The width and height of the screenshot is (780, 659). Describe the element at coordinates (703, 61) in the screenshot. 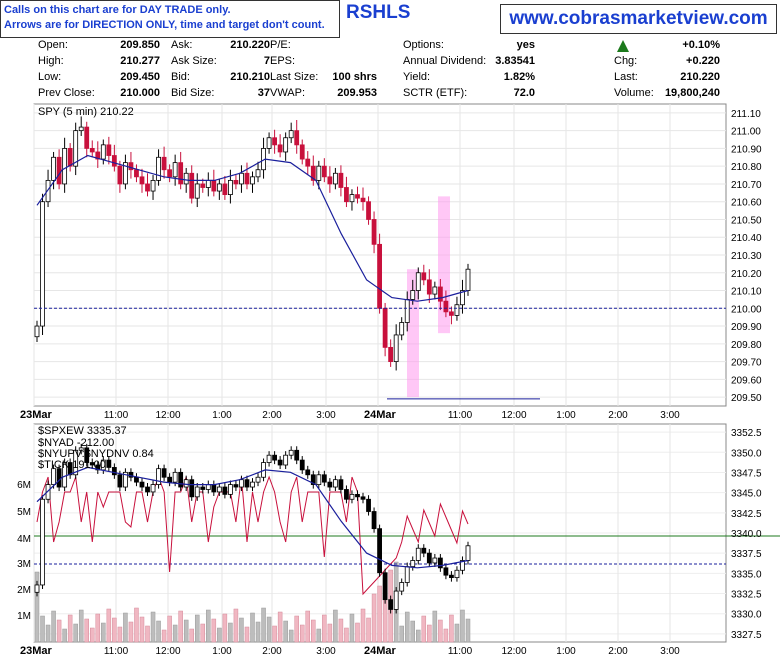

I see `quote-value: +0.220` at that location.